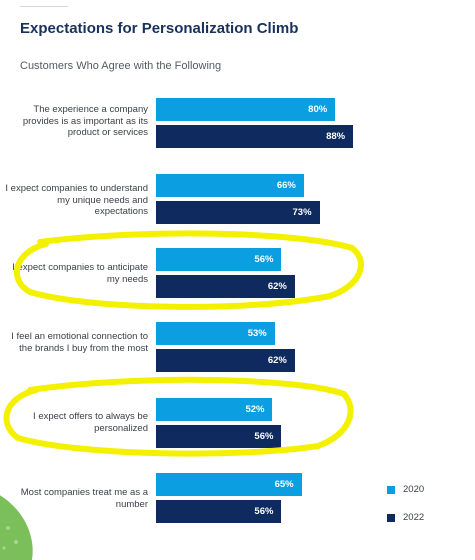 The image size is (475, 560). Describe the element at coordinates (229, 484) in the screenshot. I see `bar-2020: 65%` at that location.